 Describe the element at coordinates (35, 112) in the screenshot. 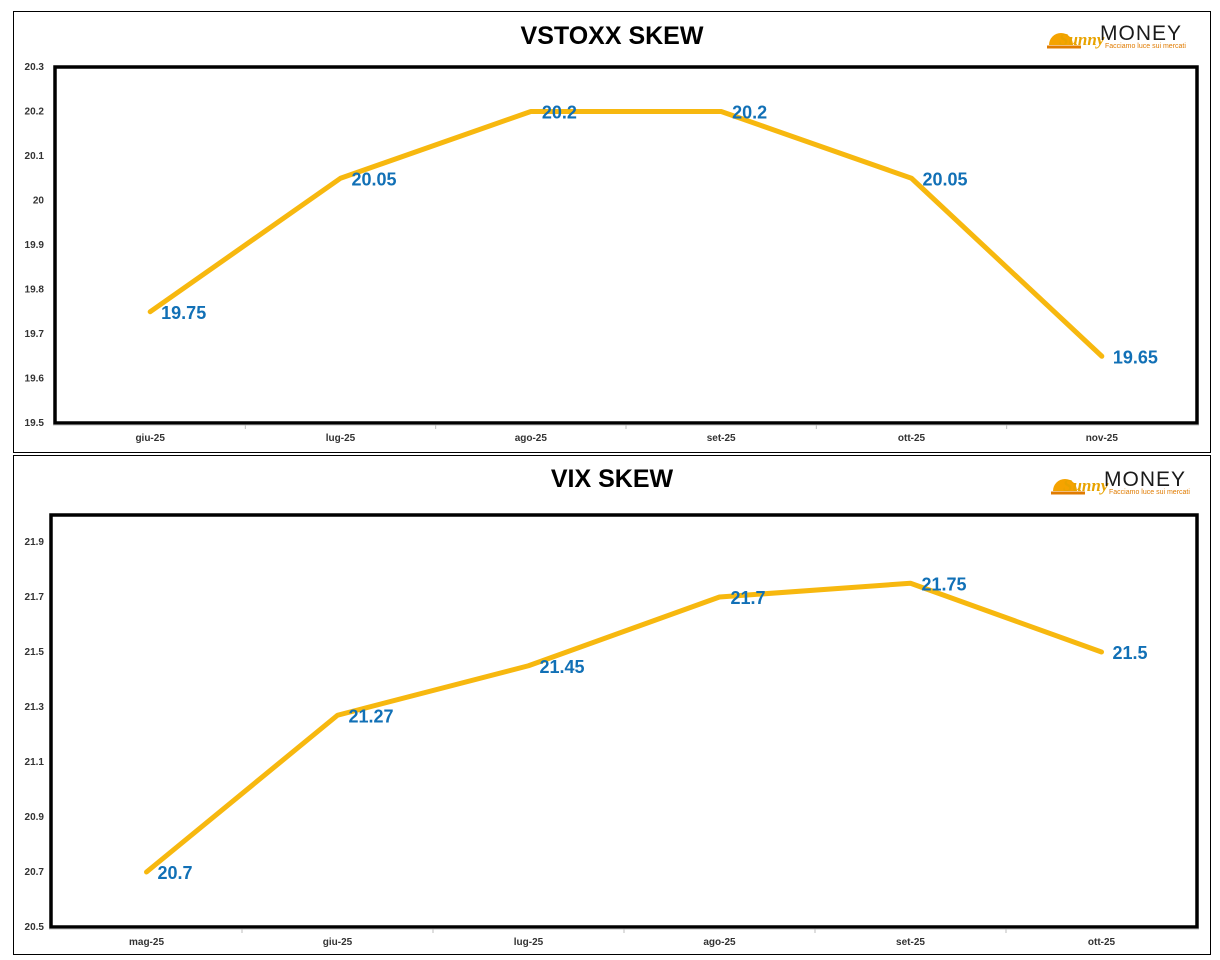

I see `y-tick-label: 20.2` at that location.